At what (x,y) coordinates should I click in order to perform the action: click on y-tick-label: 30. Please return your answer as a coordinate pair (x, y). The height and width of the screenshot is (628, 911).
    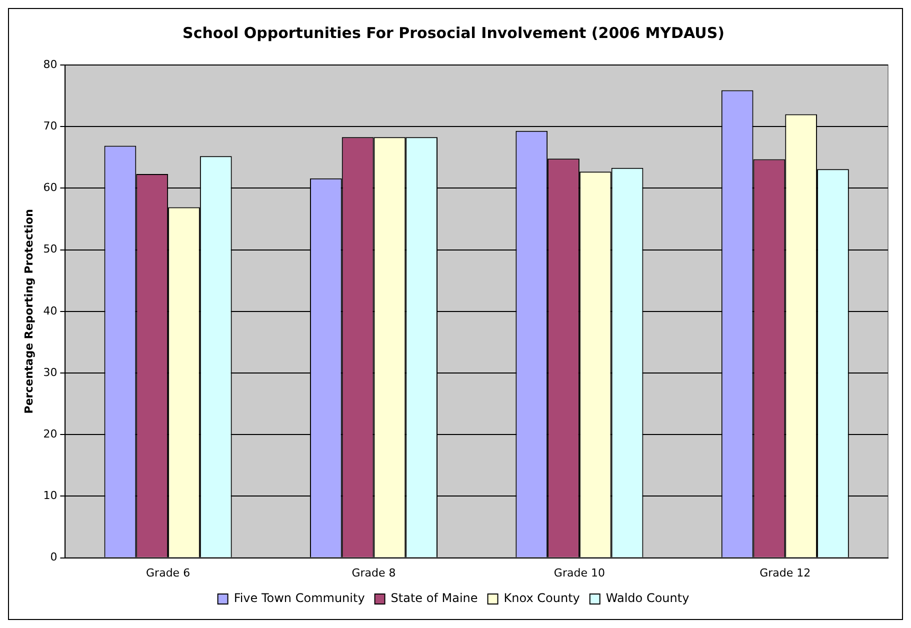
    Looking at the image, I should click on (50, 372).